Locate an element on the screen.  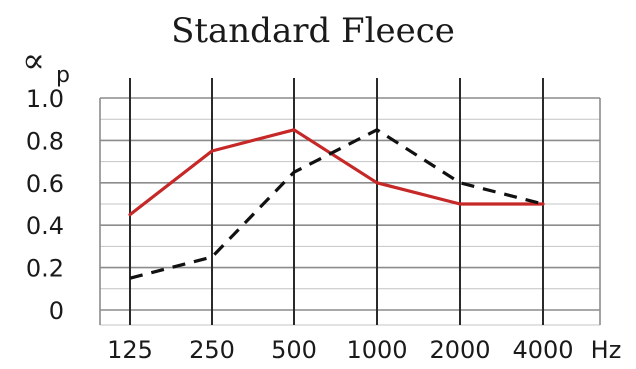
x-tick-label: 125 is located at coordinates (130, 350).